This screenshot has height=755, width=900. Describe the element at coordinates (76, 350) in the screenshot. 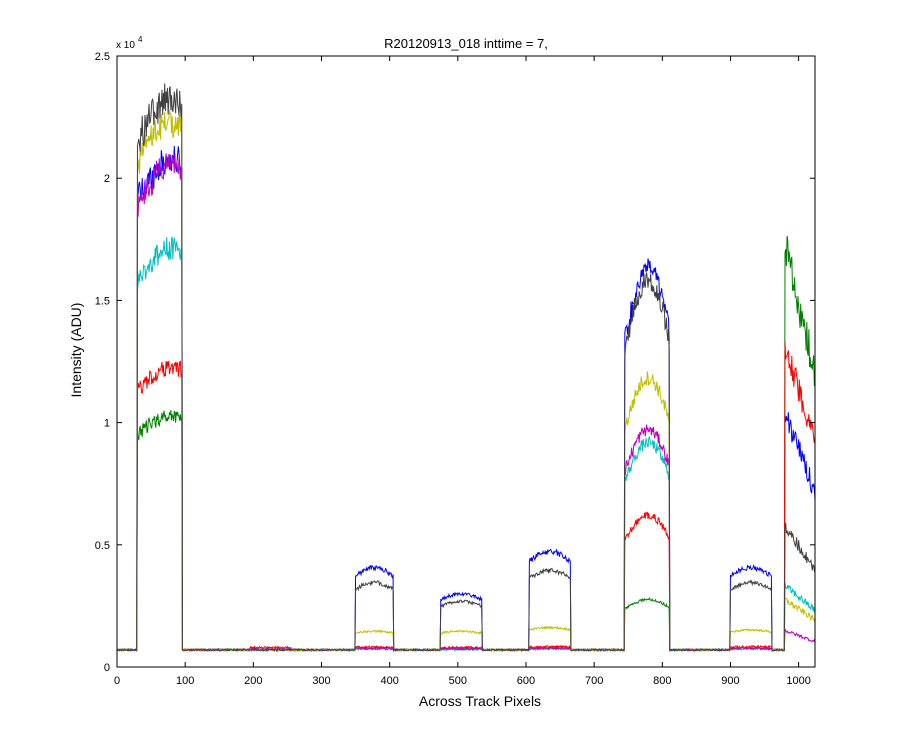

I see `y-axis-label: Intensity (ADU)` at that location.